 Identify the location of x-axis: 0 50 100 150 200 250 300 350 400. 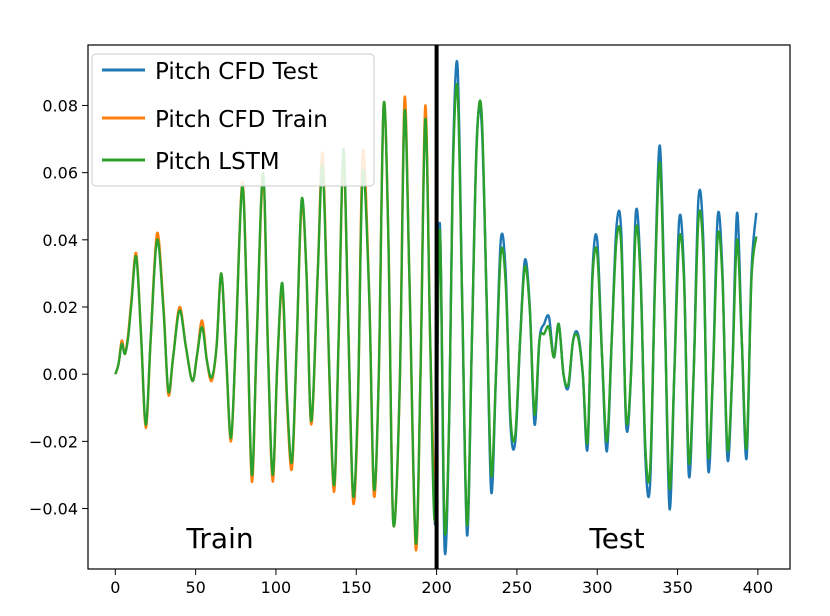
(441, 583).